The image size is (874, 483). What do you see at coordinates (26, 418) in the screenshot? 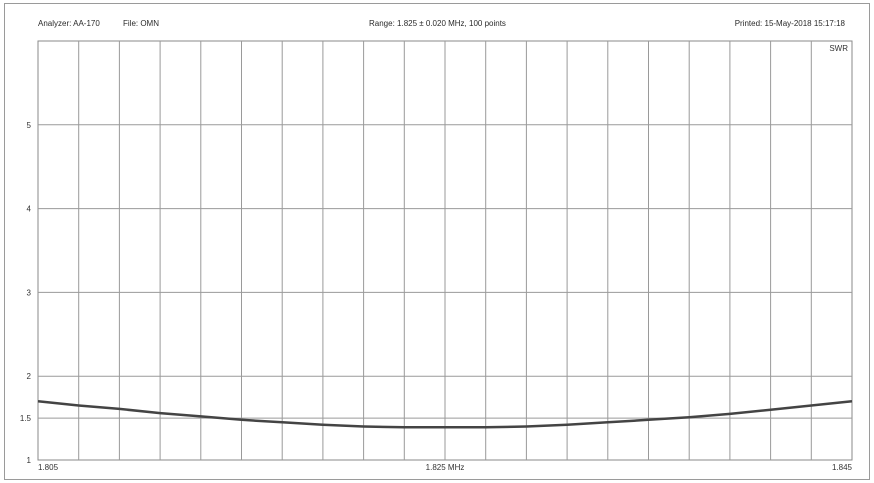
I see `y-tick-label: 1.5` at bounding box center [26, 418].